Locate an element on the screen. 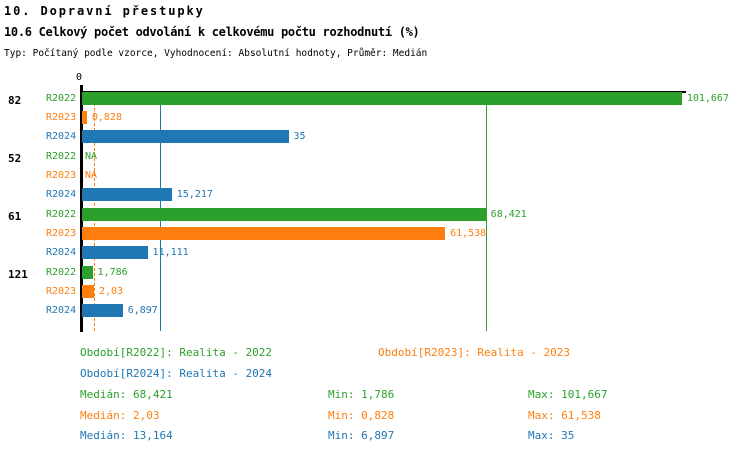  bar-value-label: 101,667 is located at coordinates (707, 98).